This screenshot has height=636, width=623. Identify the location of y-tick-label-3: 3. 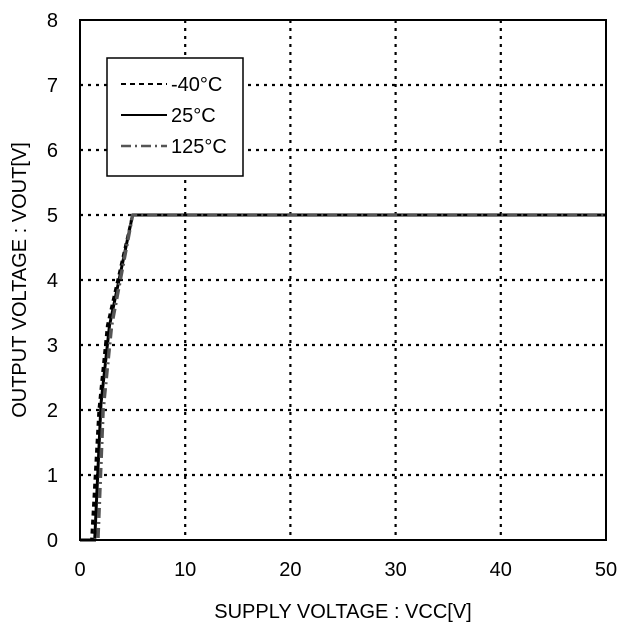
(52, 346).